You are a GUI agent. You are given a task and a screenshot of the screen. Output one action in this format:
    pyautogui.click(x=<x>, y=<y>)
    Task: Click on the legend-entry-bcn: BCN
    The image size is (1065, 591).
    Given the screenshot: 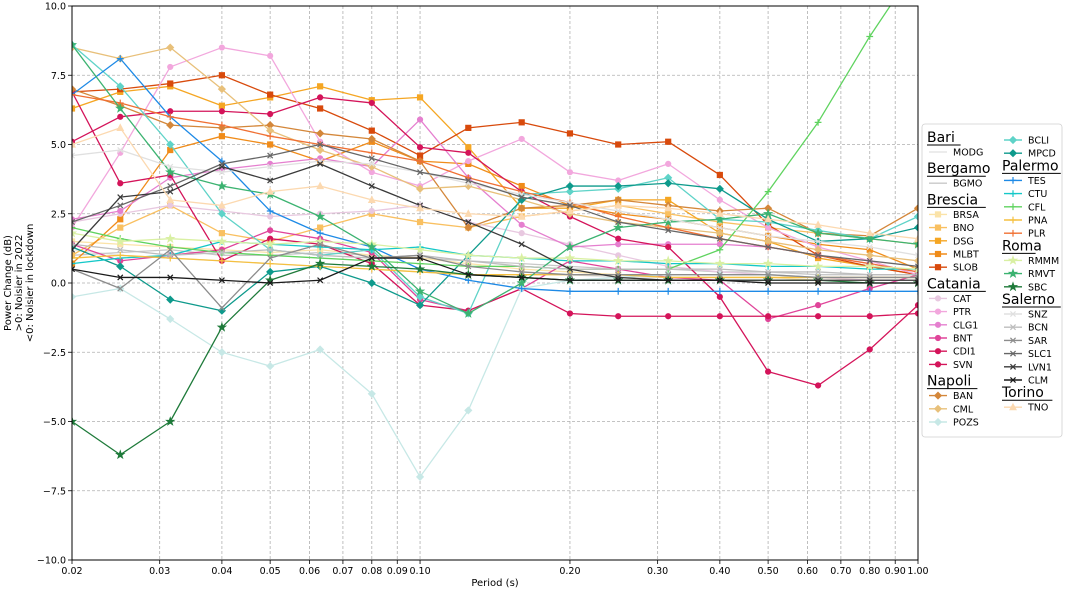 What is the action you would take?
    pyautogui.click(x=1026, y=328)
    